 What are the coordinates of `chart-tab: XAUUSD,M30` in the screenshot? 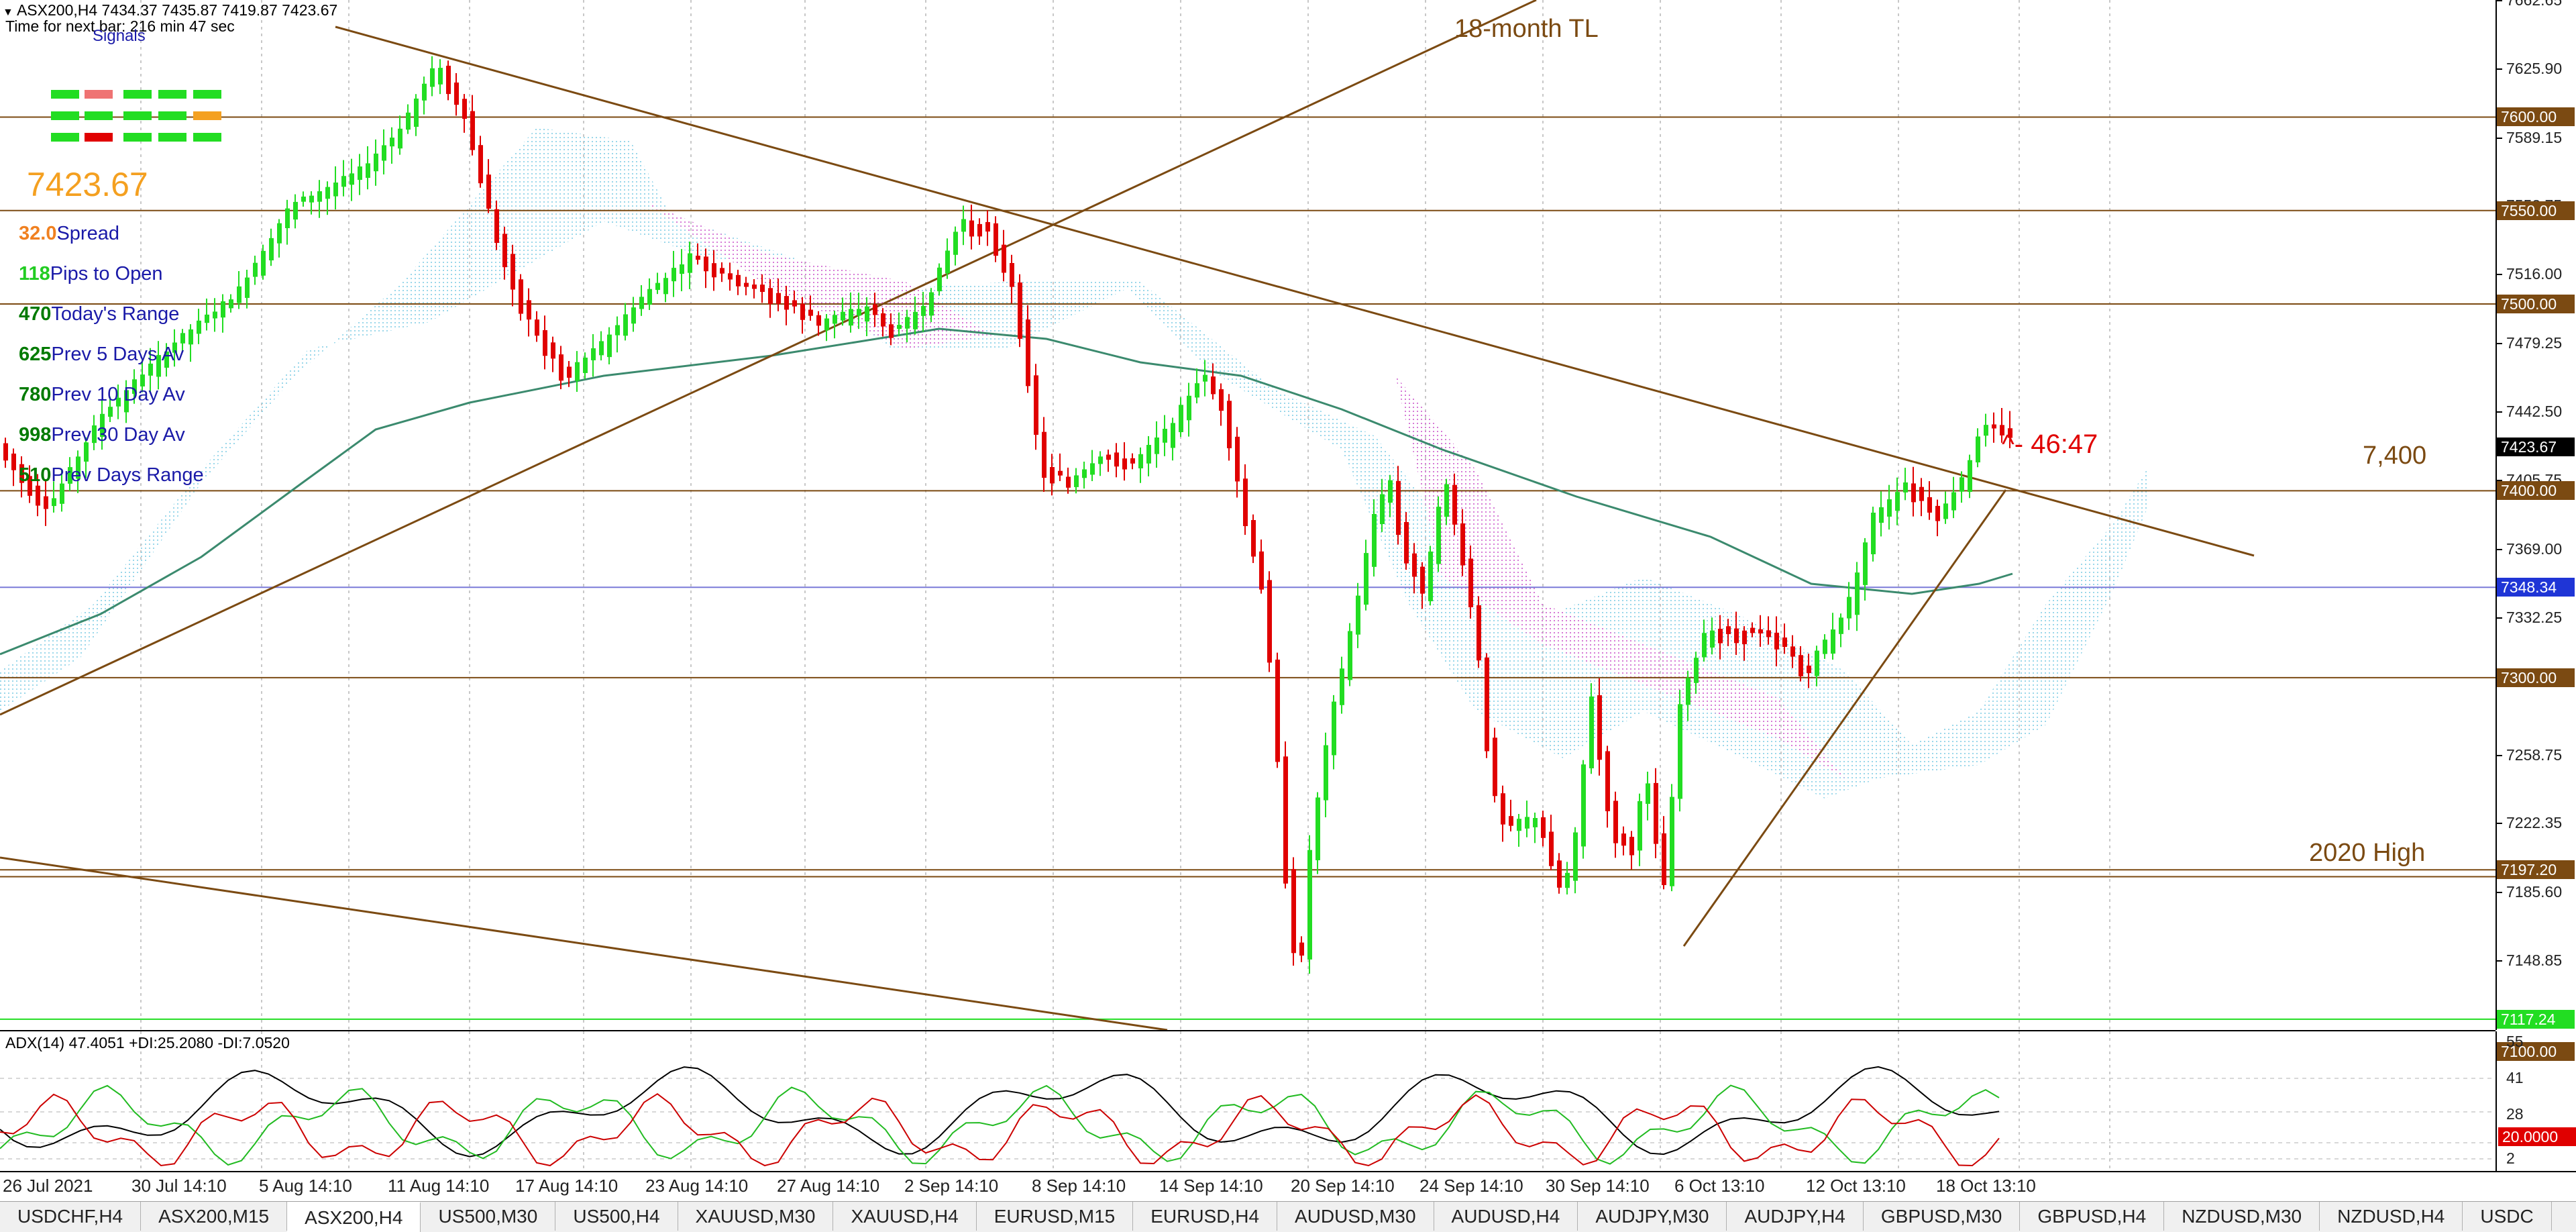 It's located at (756, 1216).